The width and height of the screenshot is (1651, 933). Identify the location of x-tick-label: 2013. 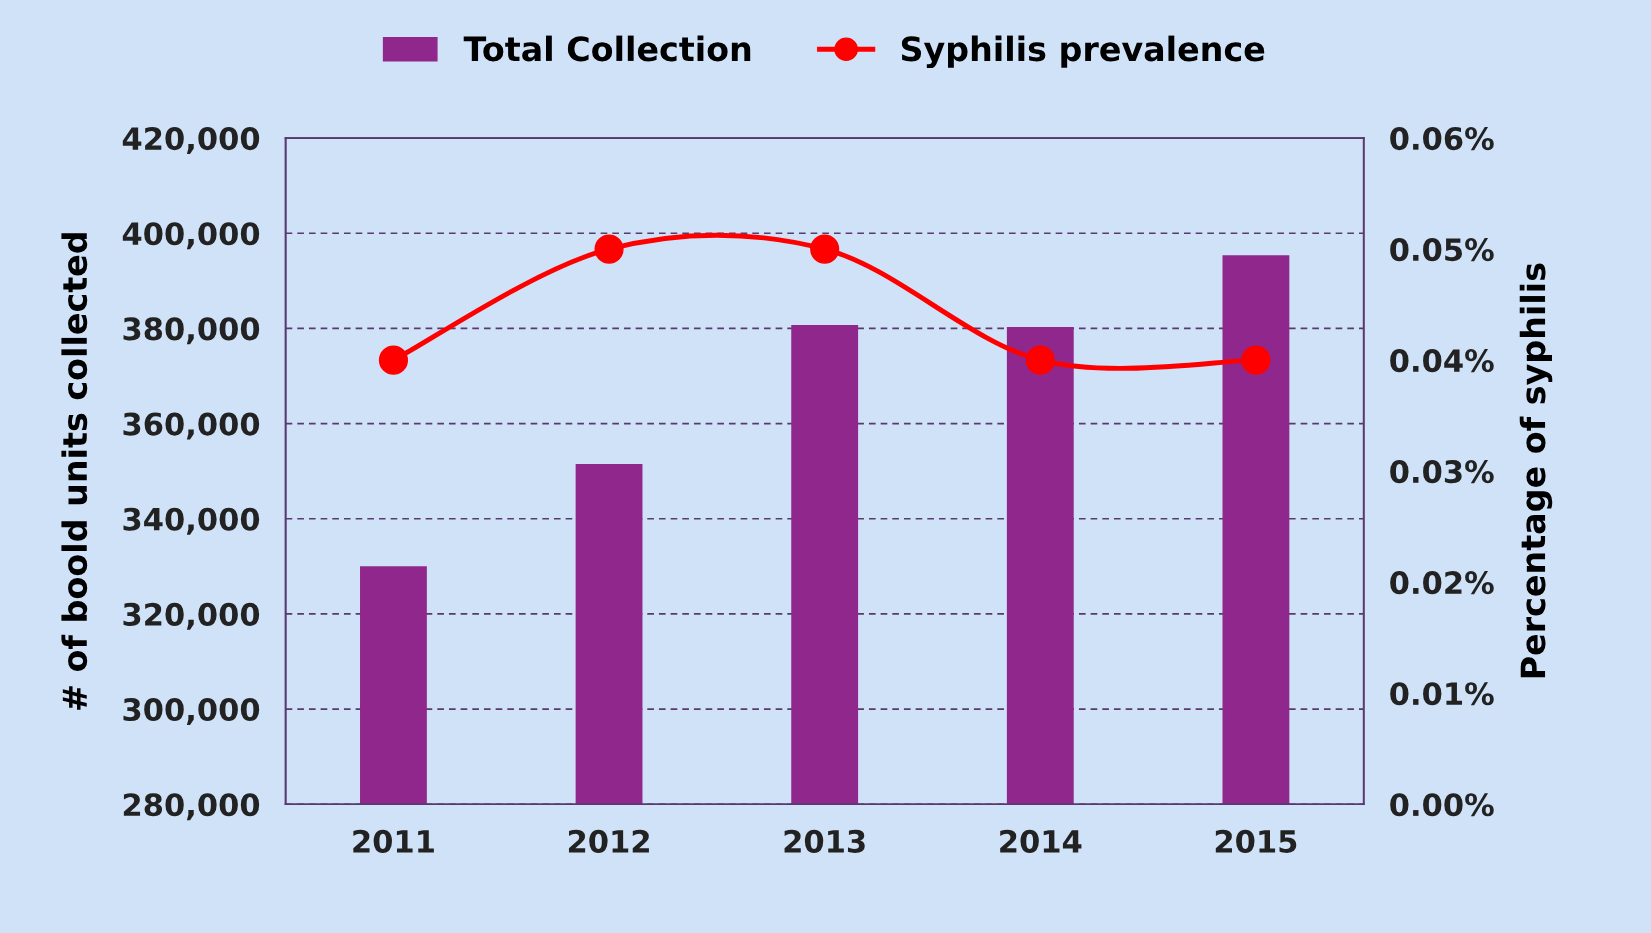
(824, 841).